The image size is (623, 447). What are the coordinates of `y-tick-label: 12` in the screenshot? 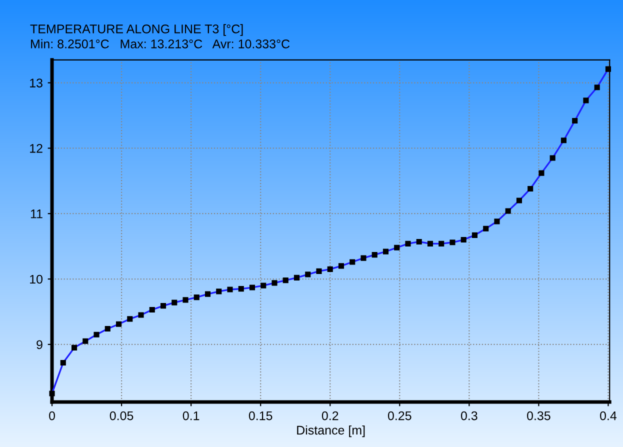 It's located at (36, 148).